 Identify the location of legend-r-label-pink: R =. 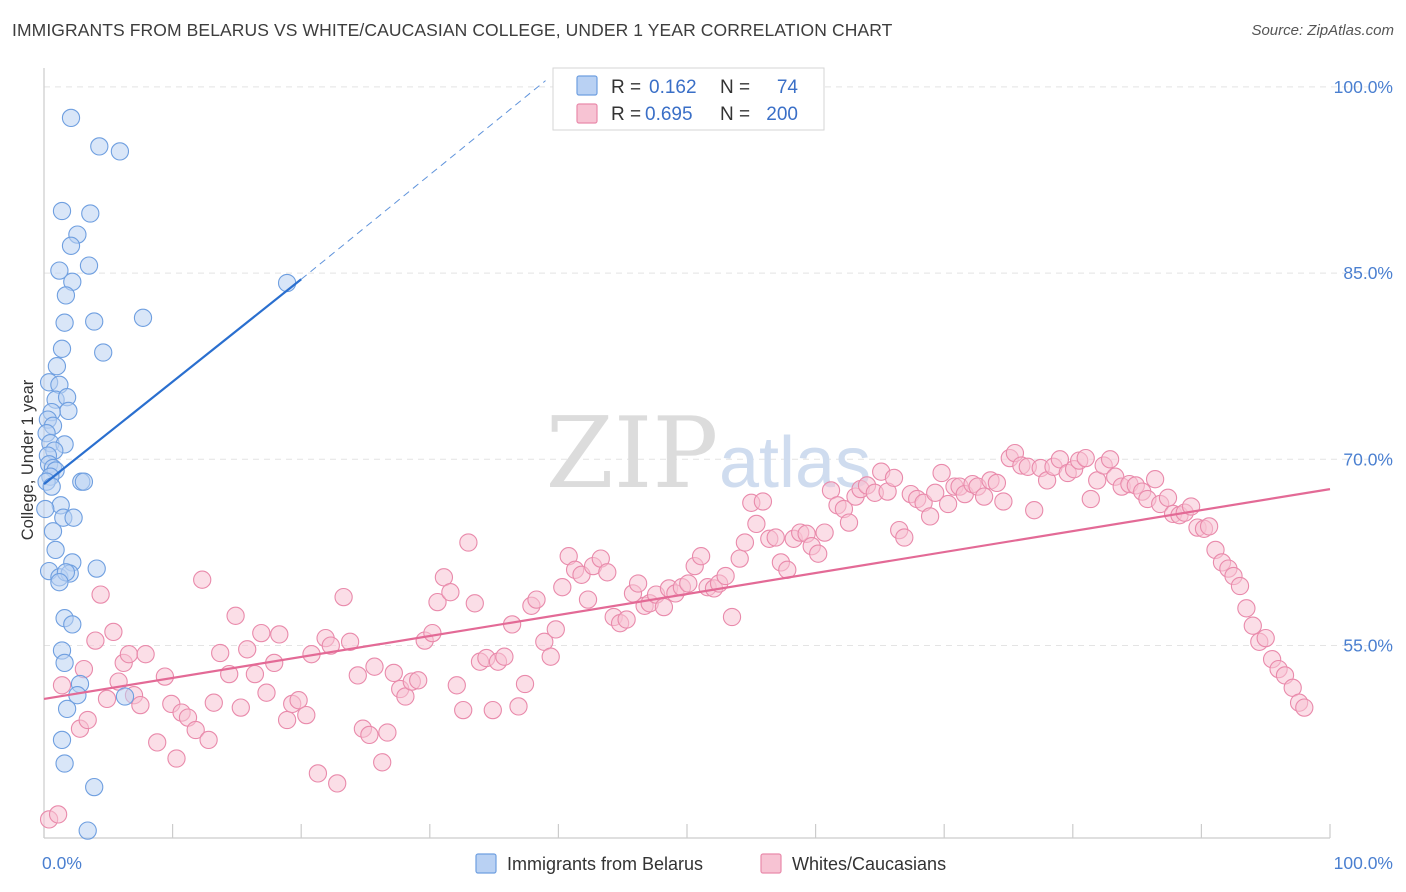
(626, 114).